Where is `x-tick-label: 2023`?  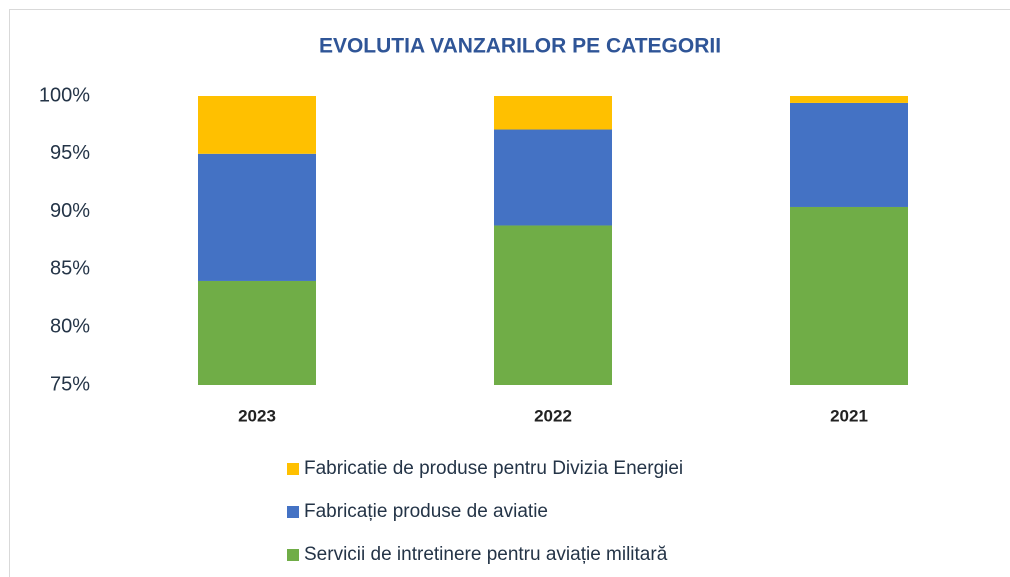
x-tick-label: 2023 is located at coordinates (257, 415).